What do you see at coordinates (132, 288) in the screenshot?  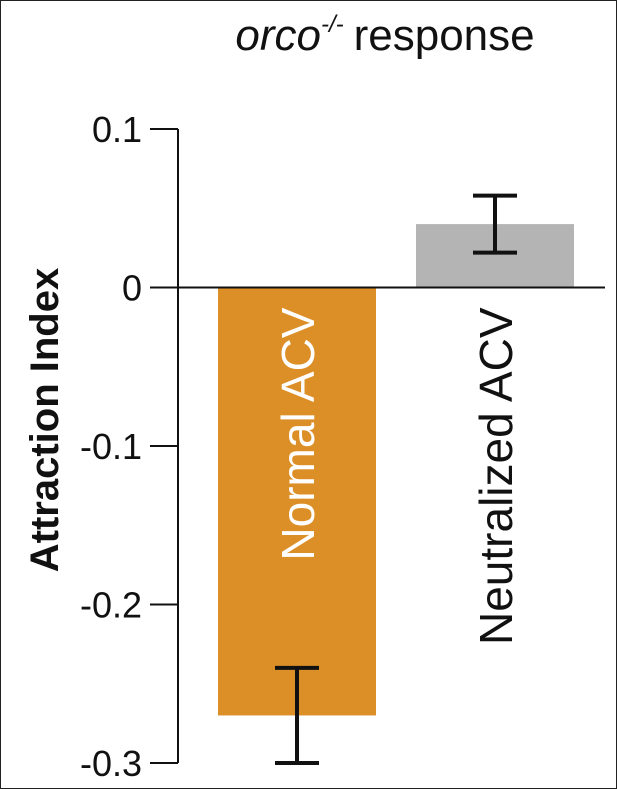 I see `y-tick-label: 0` at bounding box center [132, 288].